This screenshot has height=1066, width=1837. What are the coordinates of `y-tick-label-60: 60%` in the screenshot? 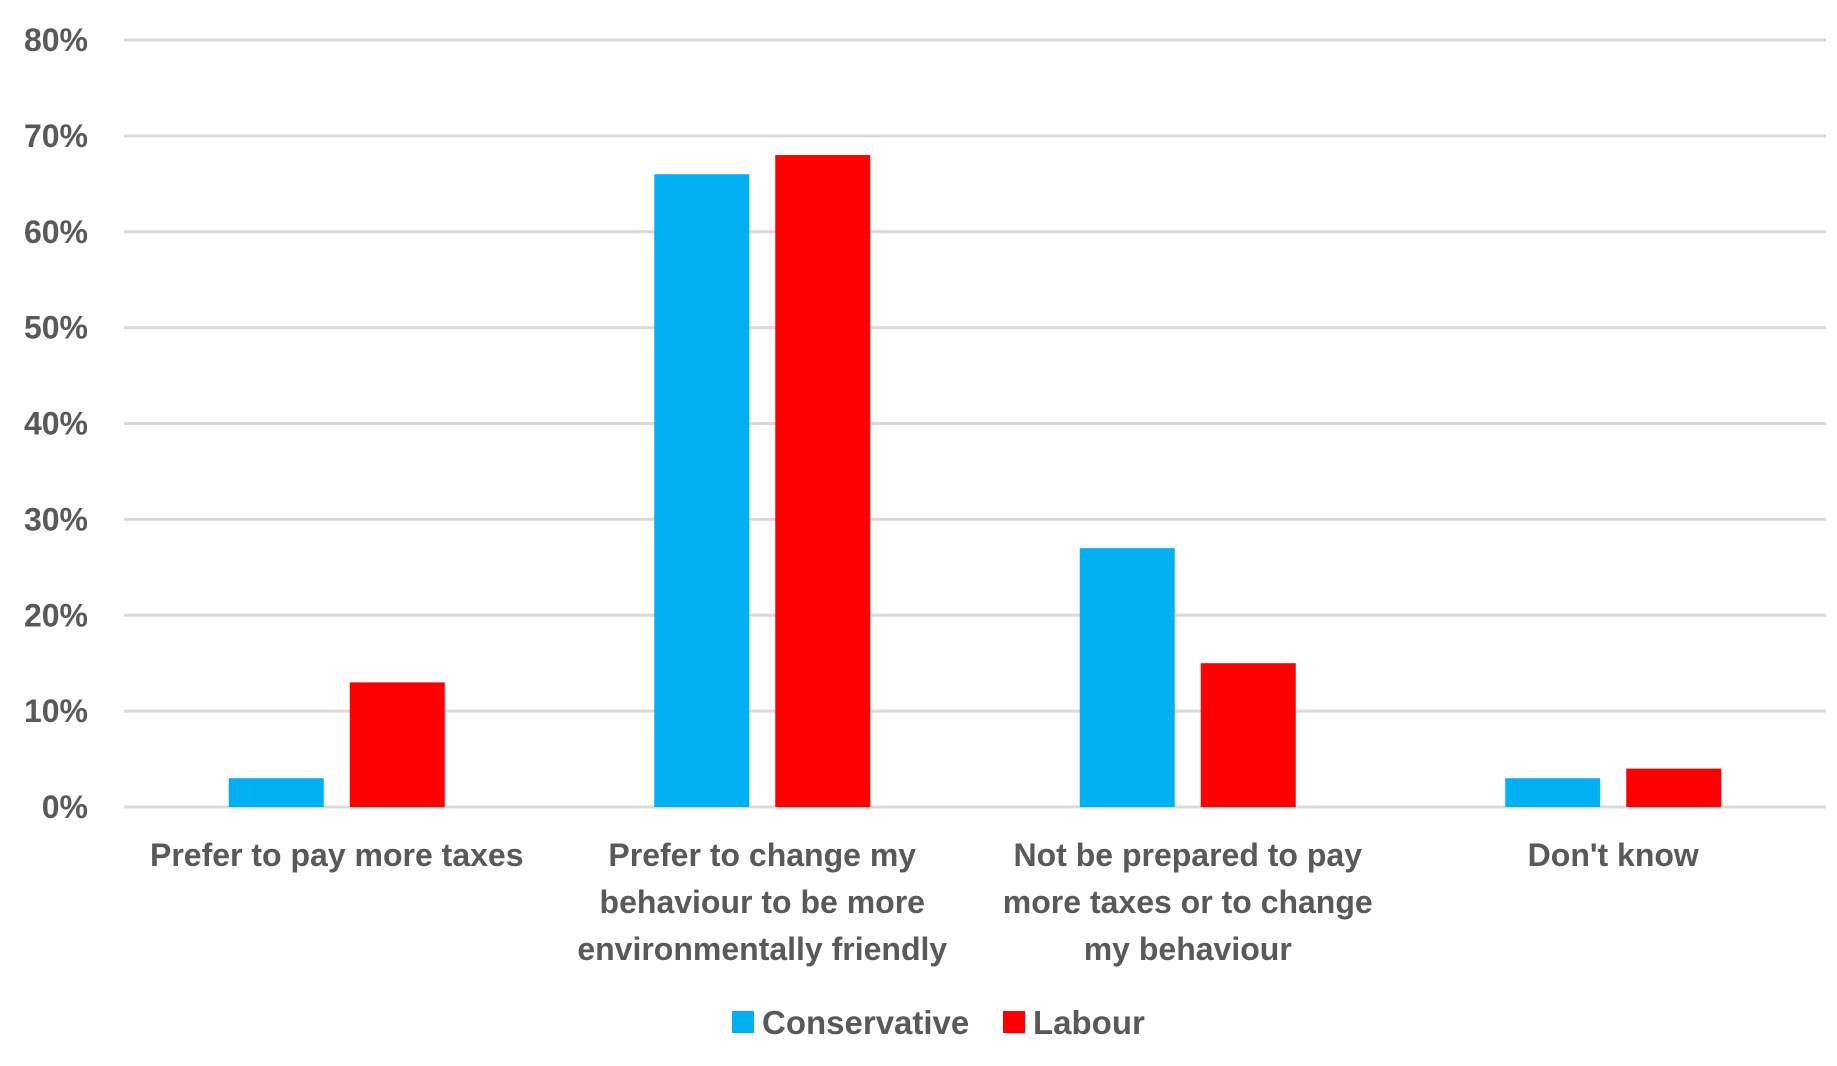 It's located at (56, 232).